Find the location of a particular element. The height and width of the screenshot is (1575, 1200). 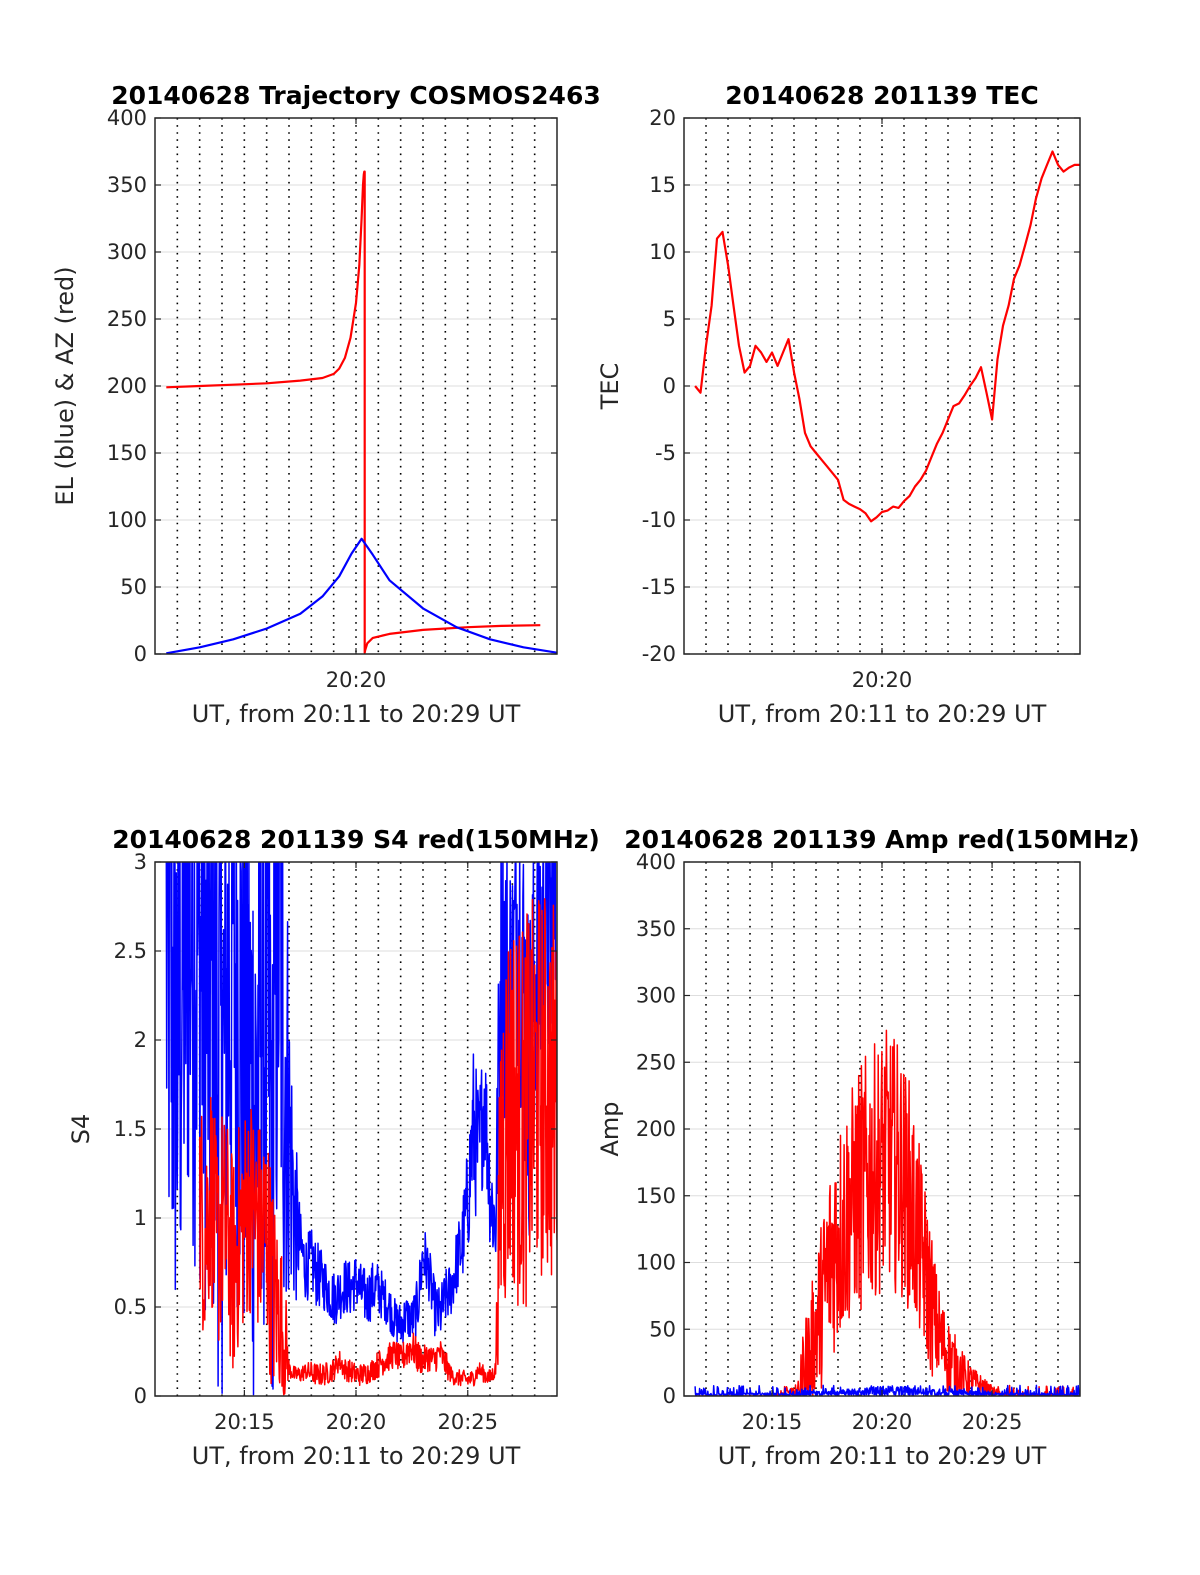

y-axis-label: Amp is located at coordinates (610, 1128).